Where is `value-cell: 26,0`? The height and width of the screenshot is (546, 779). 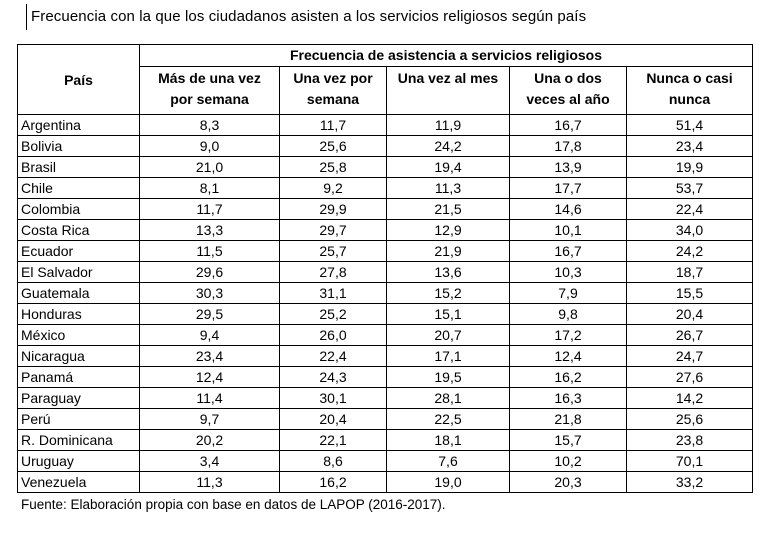 value-cell: 26,0 is located at coordinates (333, 335).